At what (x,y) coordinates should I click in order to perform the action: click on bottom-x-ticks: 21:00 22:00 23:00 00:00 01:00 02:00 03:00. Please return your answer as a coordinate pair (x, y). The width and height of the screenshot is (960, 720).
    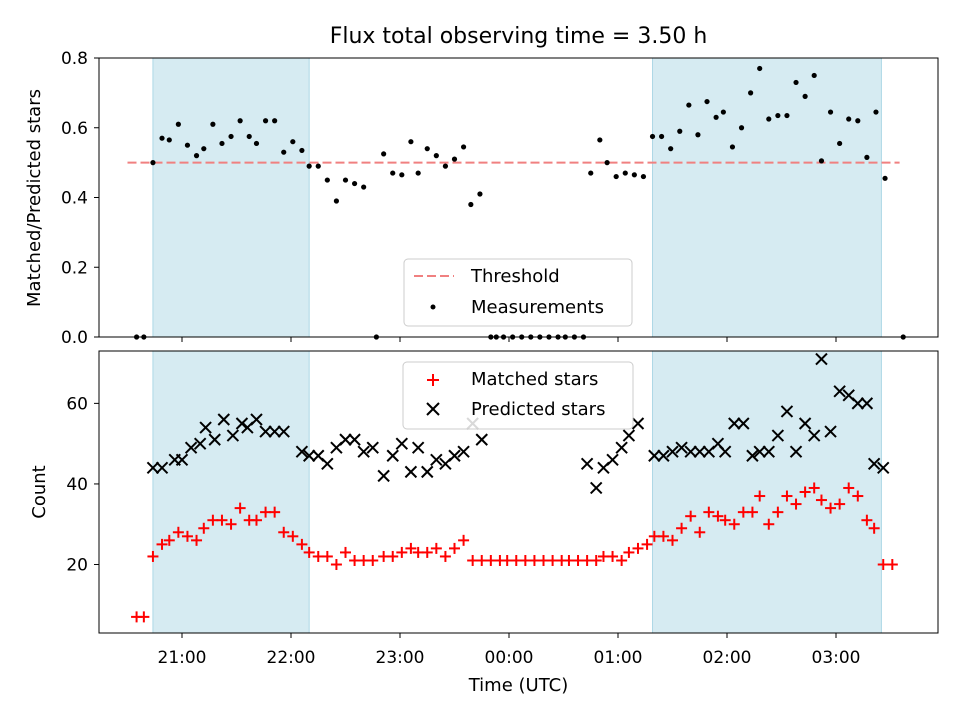
    Looking at the image, I should click on (509, 650).